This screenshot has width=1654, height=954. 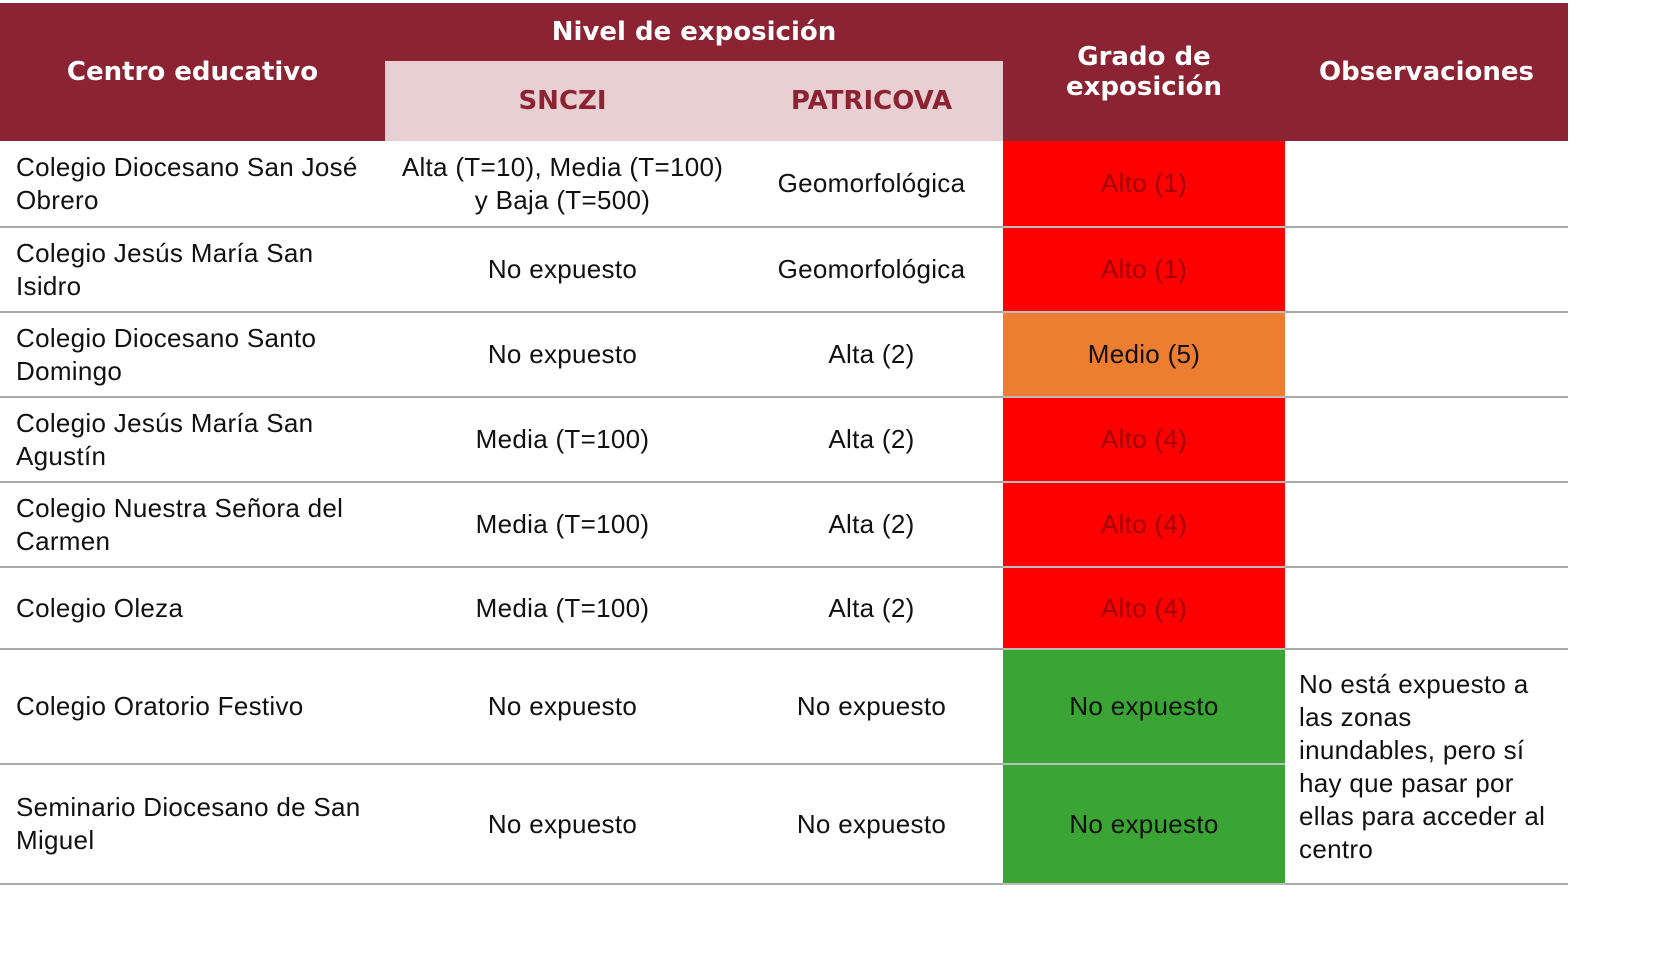 What do you see at coordinates (192, 184) in the screenshot?
I see `center-name: Colegio Diocesano San José Obrero` at bounding box center [192, 184].